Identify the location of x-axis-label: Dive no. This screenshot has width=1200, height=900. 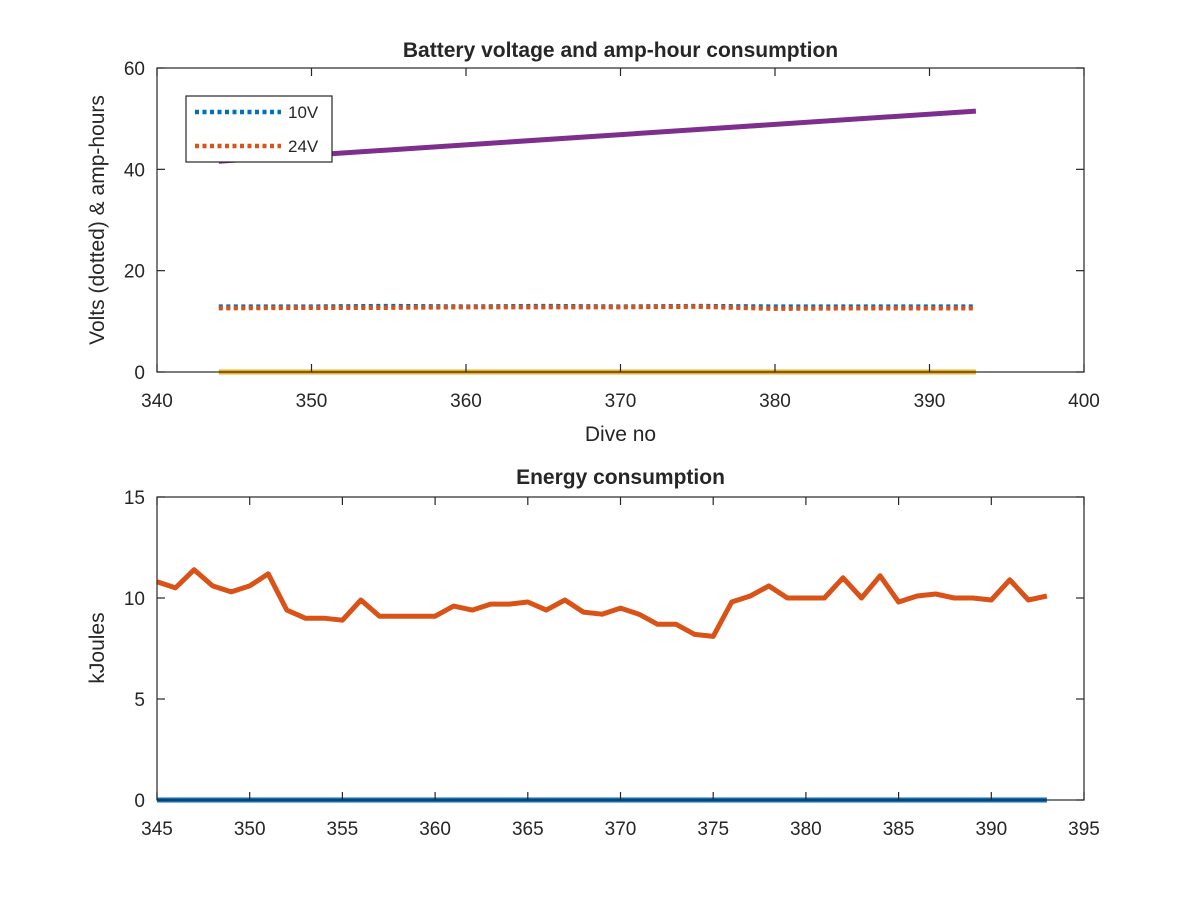
(620, 434).